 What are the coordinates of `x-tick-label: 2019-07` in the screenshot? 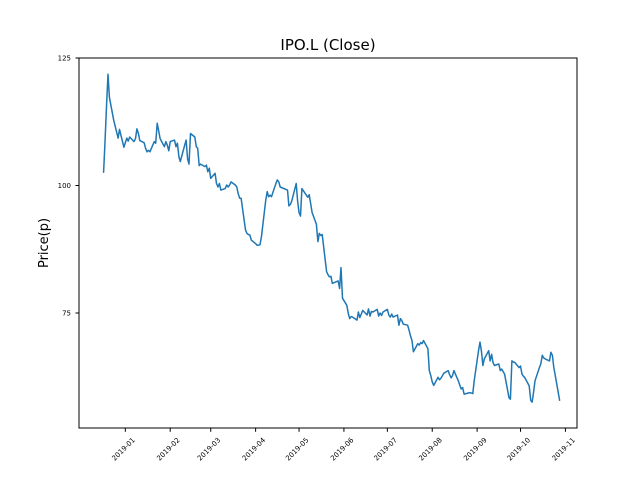 It's located at (386, 449).